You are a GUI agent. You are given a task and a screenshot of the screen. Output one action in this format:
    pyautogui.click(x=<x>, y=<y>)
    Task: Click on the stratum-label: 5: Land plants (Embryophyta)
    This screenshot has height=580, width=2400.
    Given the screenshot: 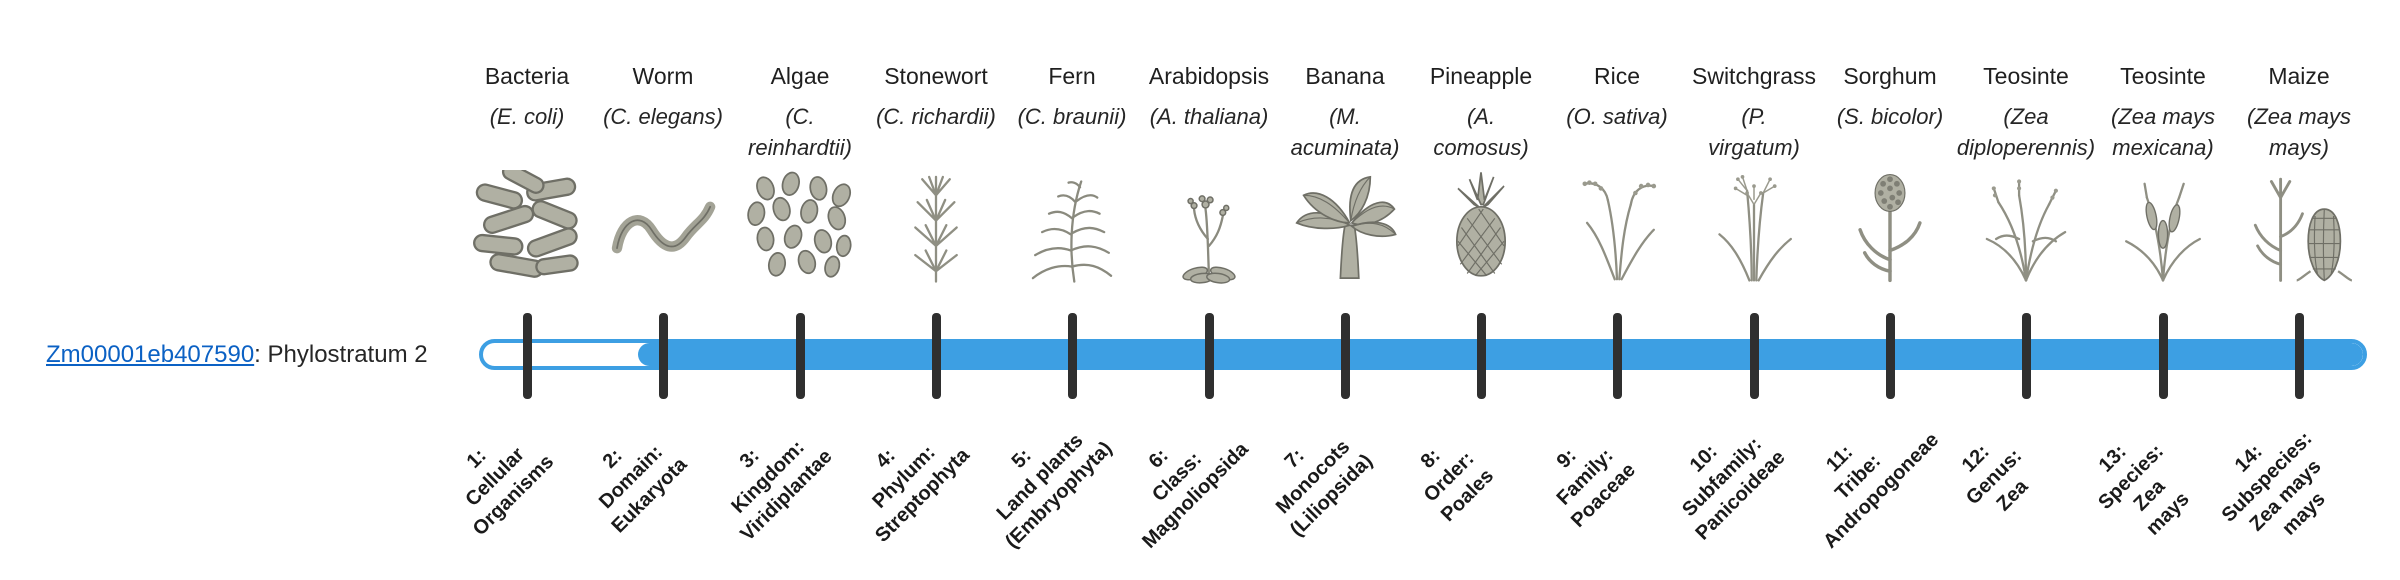 What is the action you would take?
    pyautogui.click(x=1054, y=491)
    